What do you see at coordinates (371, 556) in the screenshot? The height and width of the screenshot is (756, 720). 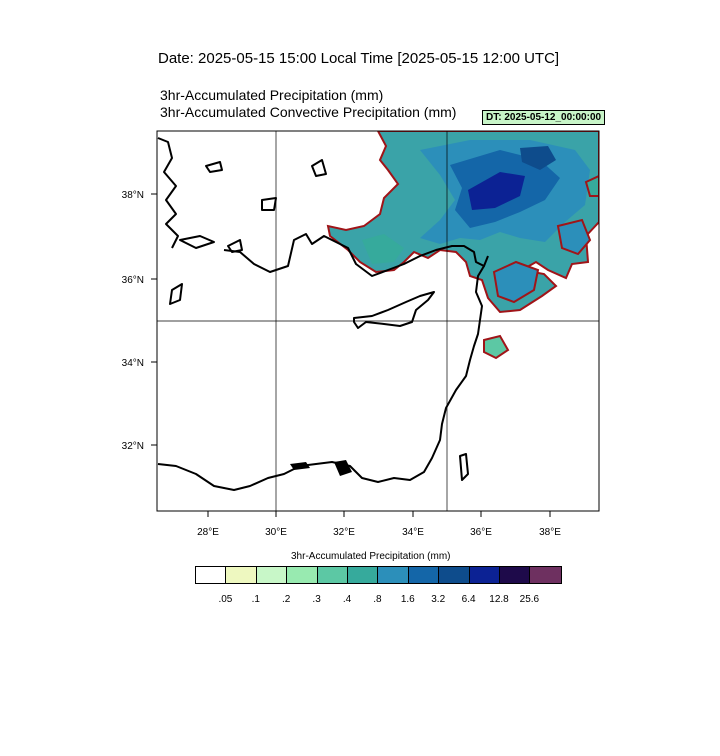 I see `colorbar-title: 3hr-Accumulated Precipitation (mm)` at bounding box center [371, 556].